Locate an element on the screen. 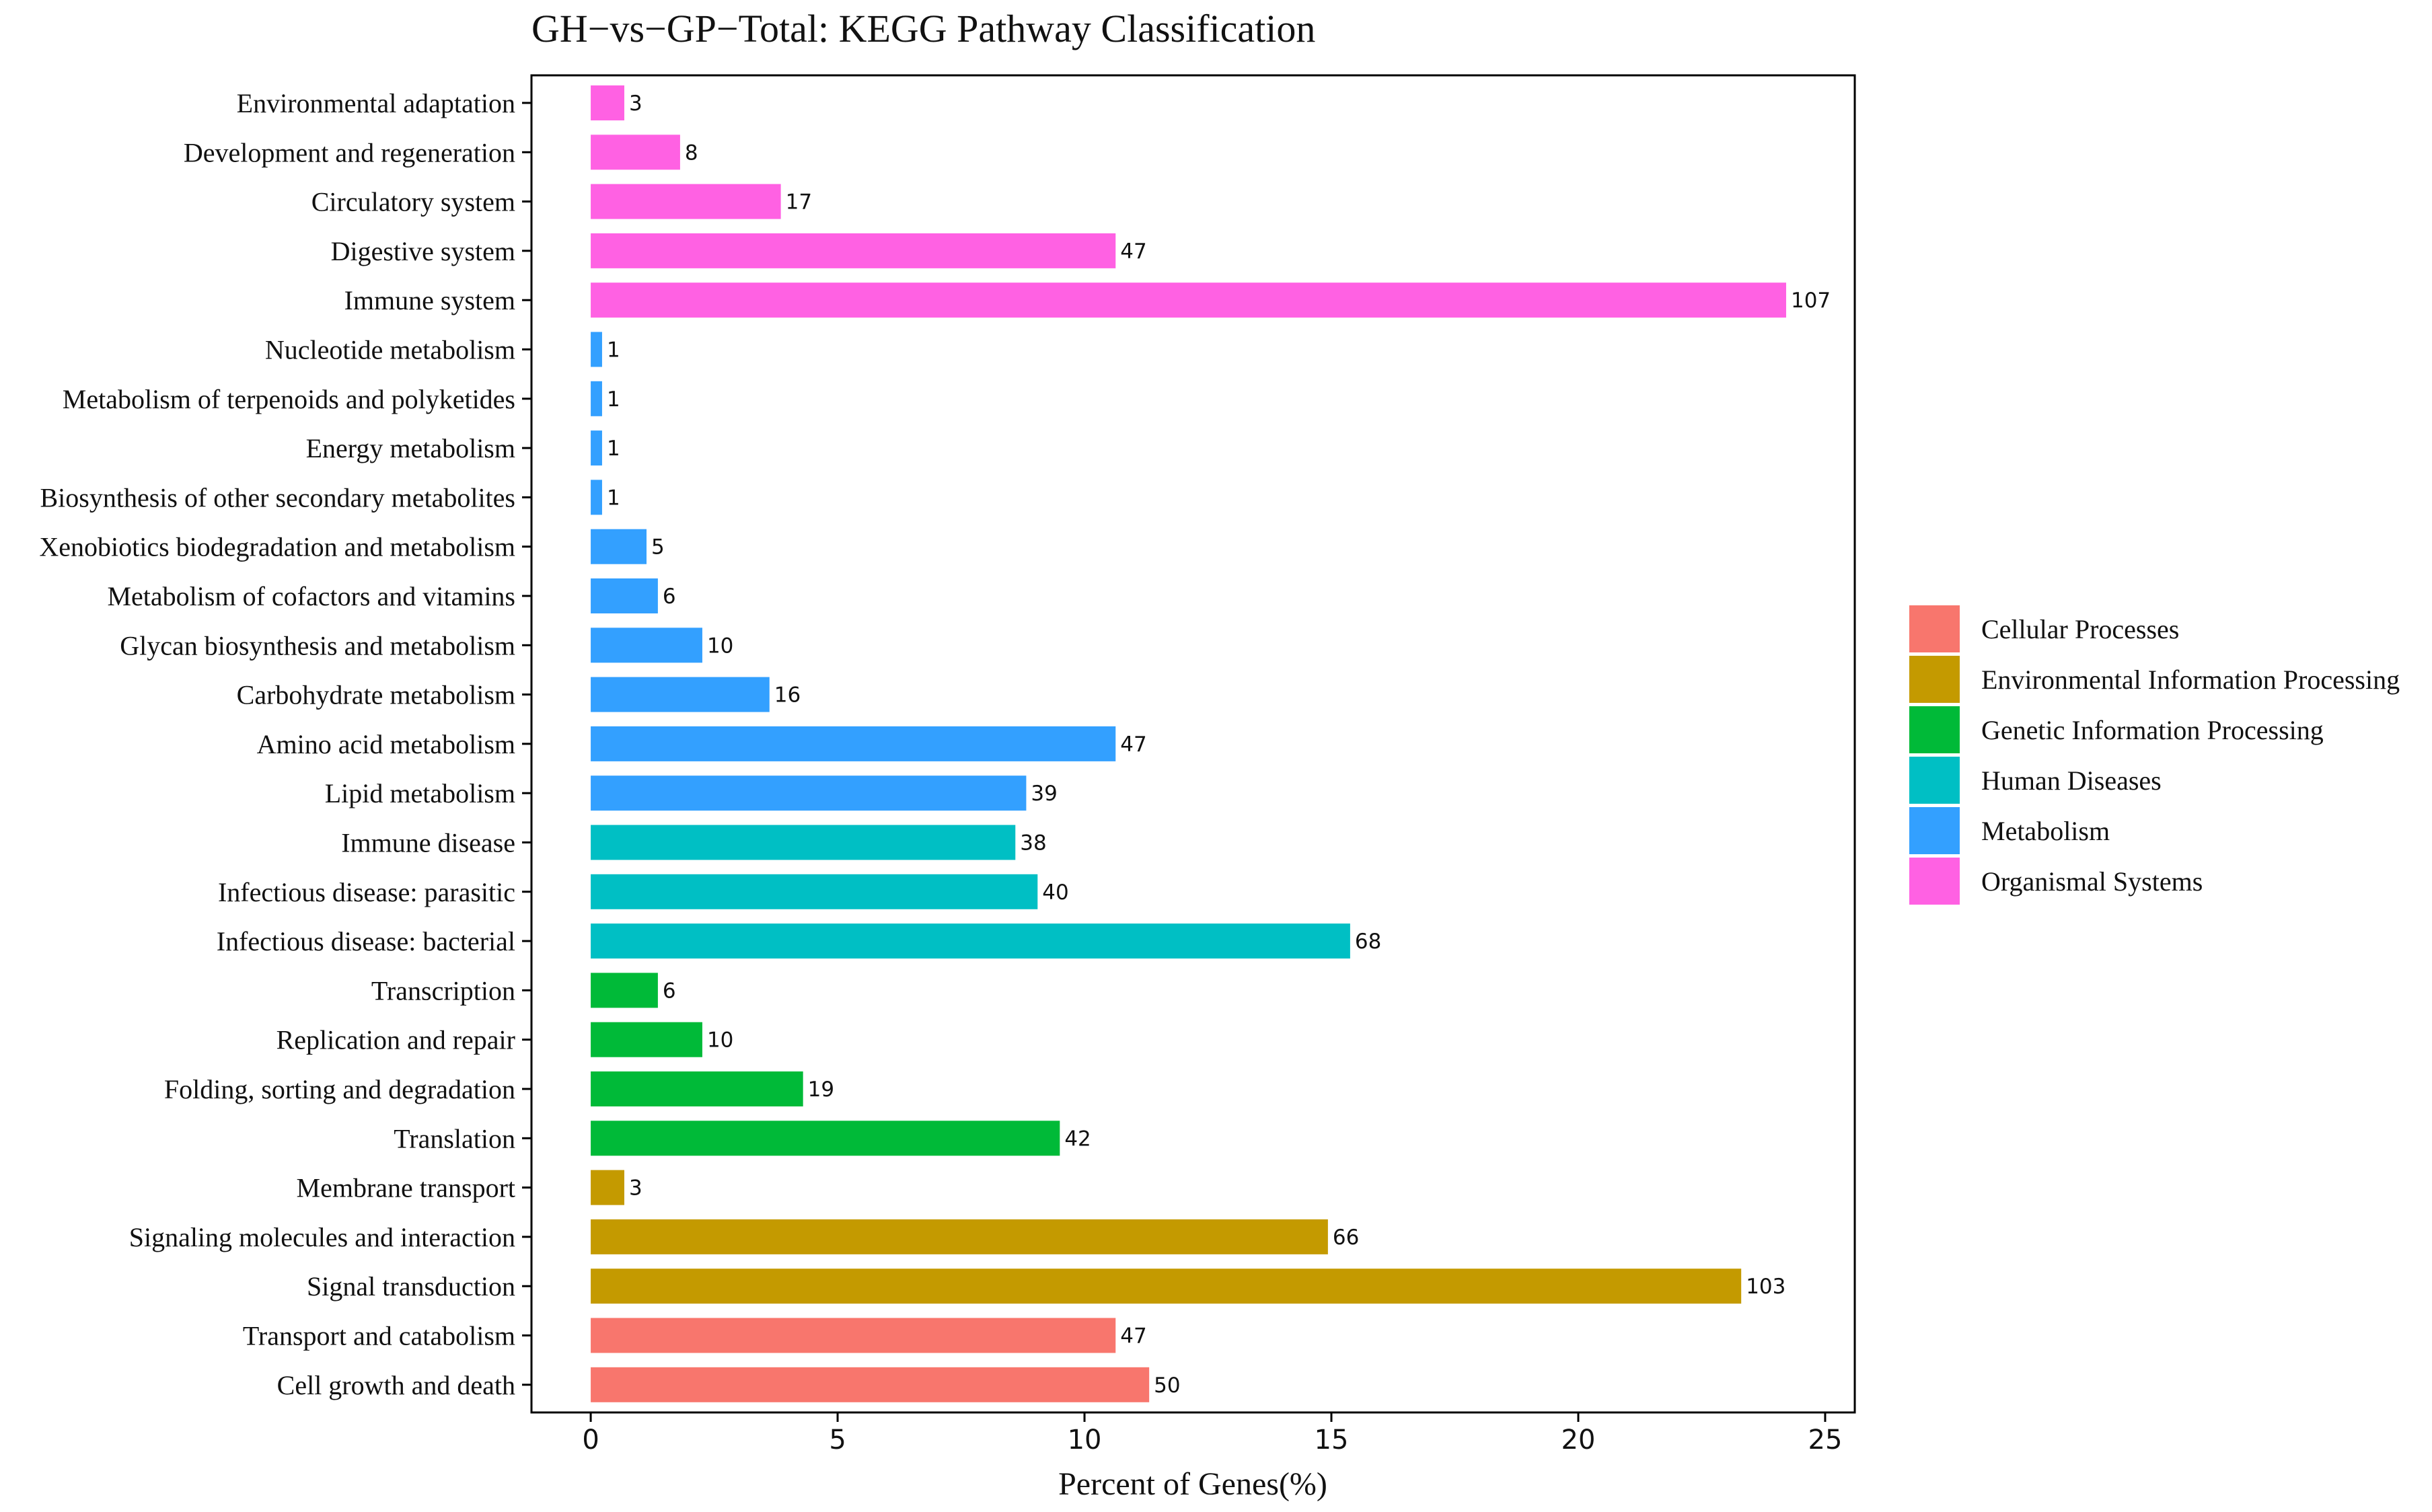 The height and width of the screenshot is (1512, 2432). data-label-carbohydrate-metabolism: 16 is located at coordinates (788, 695).